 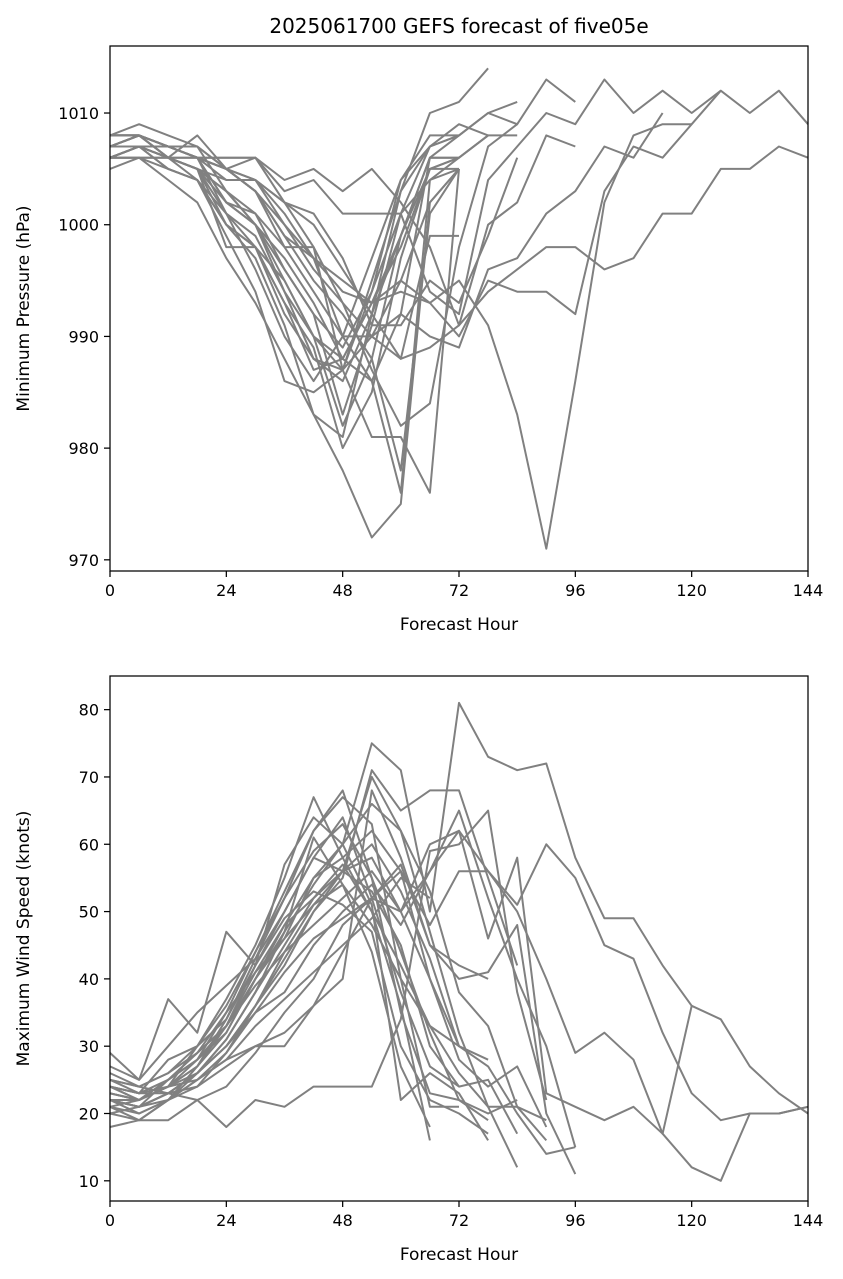 I want to click on wind-y-tick-label-60: 60, so click(x=89, y=844).